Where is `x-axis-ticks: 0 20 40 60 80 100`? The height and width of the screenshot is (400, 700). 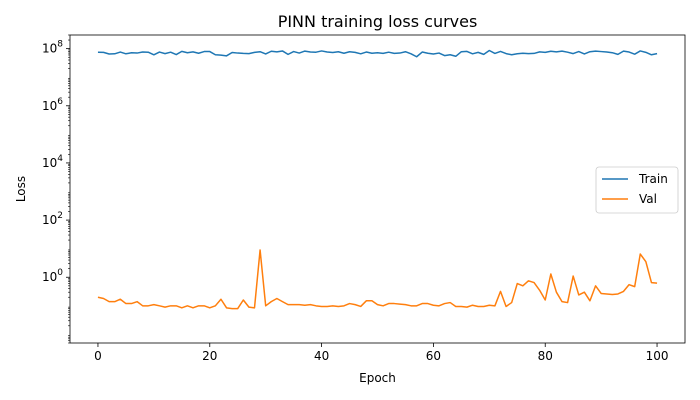 x-axis-ticks: 0 20 40 60 80 100 is located at coordinates (381, 353).